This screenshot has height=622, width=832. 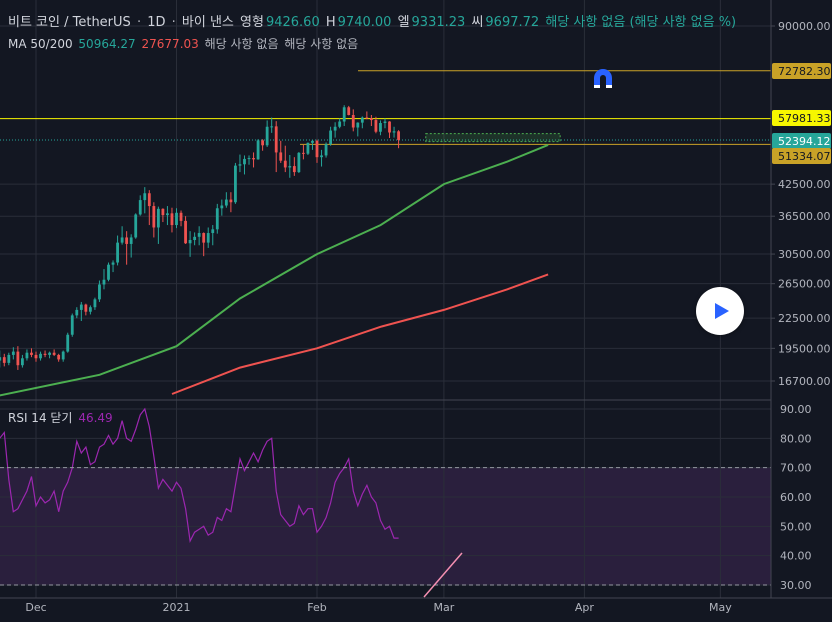 I want to click on rsi-line, so click(x=199, y=475).